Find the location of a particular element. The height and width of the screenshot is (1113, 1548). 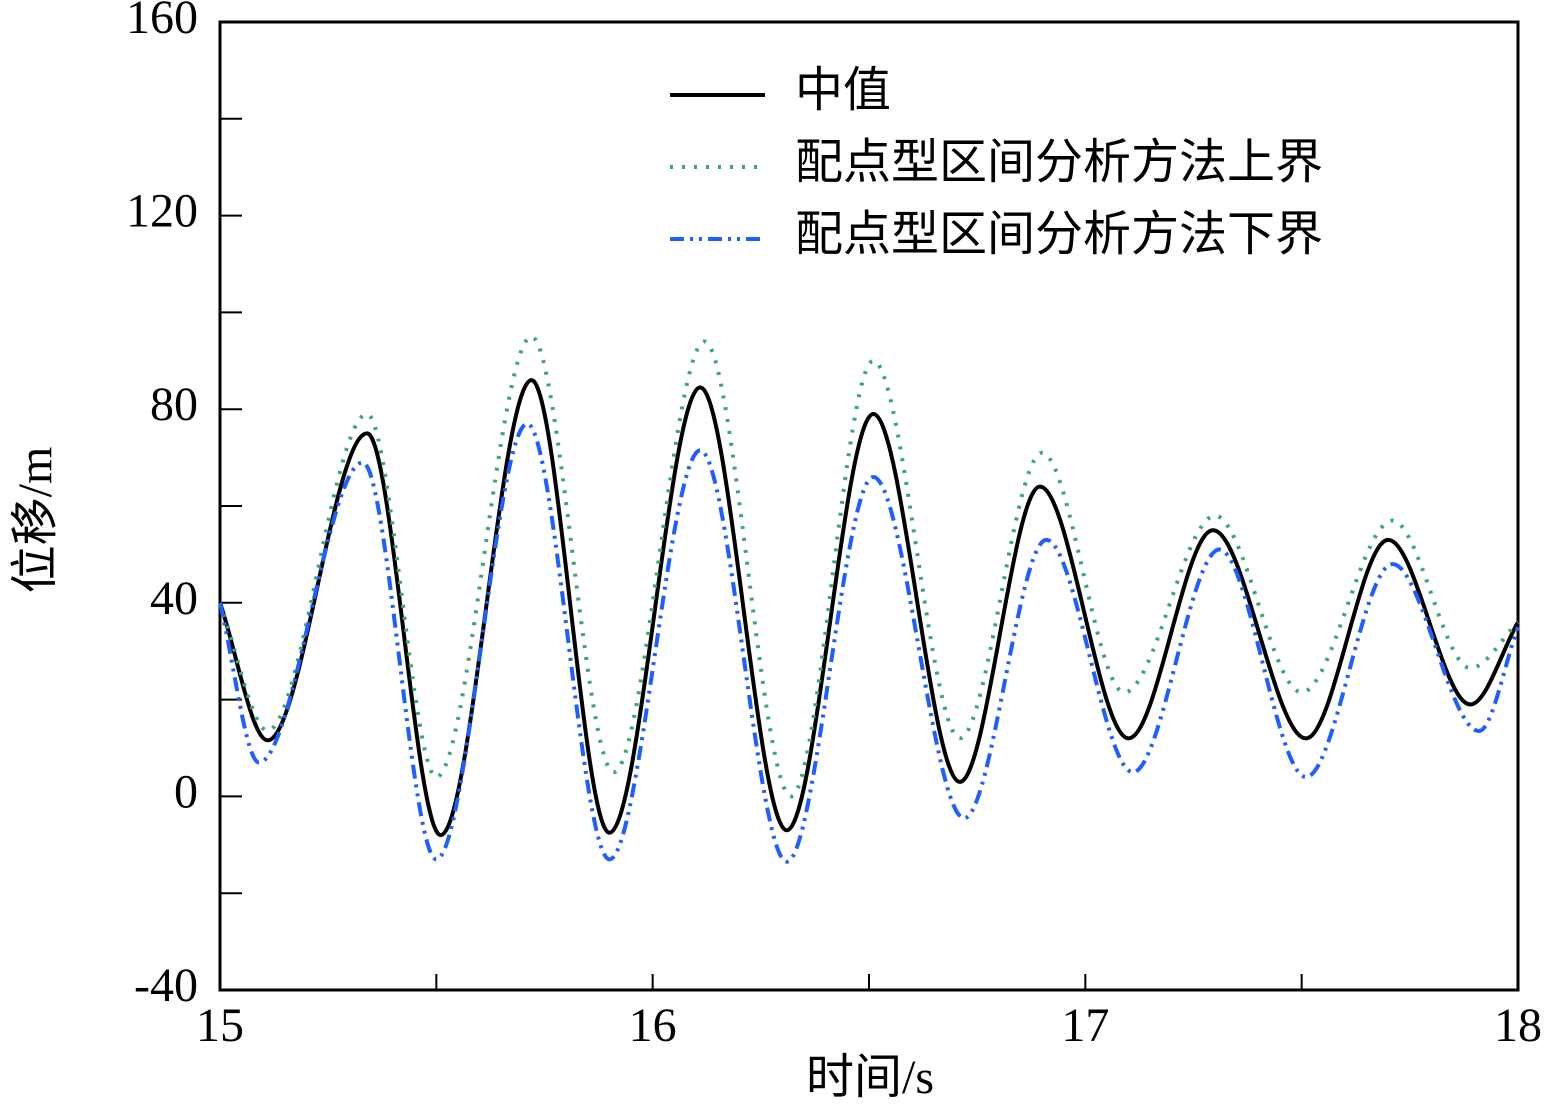

x-tick-label: 16 is located at coordinates (653, 1025).